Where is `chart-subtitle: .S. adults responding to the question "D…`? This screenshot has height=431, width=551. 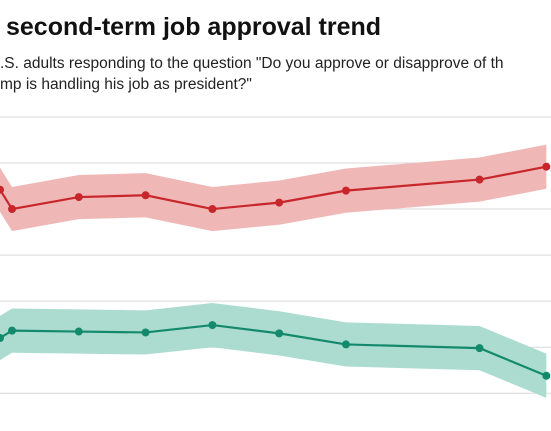
chart-subtitle: .S. adults responding to the question "D… is located at coordinates (252, 63).